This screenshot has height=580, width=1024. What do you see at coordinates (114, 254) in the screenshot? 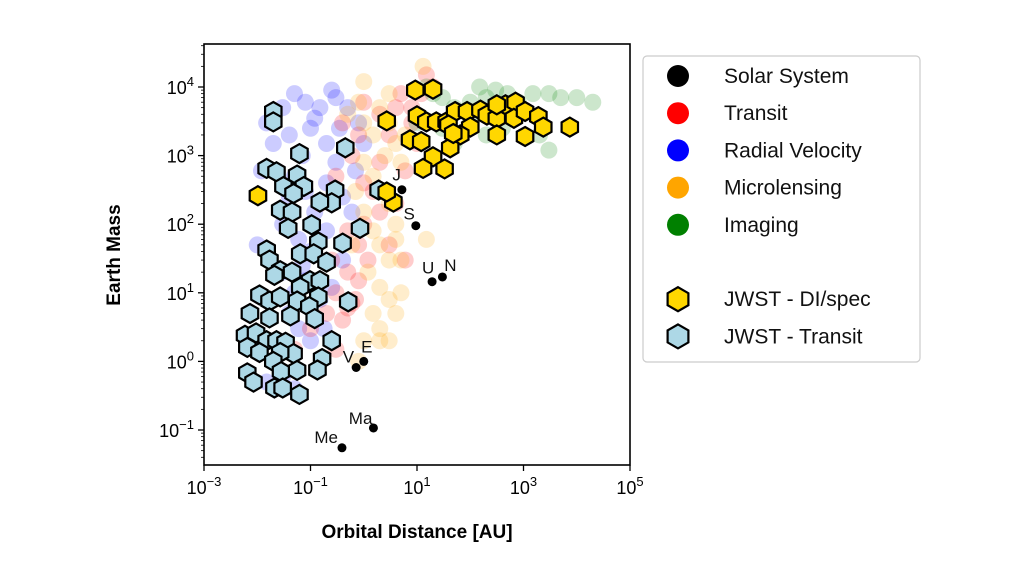
I see `y-axis-label: Earth Mass` at bounding box center [114, 254].